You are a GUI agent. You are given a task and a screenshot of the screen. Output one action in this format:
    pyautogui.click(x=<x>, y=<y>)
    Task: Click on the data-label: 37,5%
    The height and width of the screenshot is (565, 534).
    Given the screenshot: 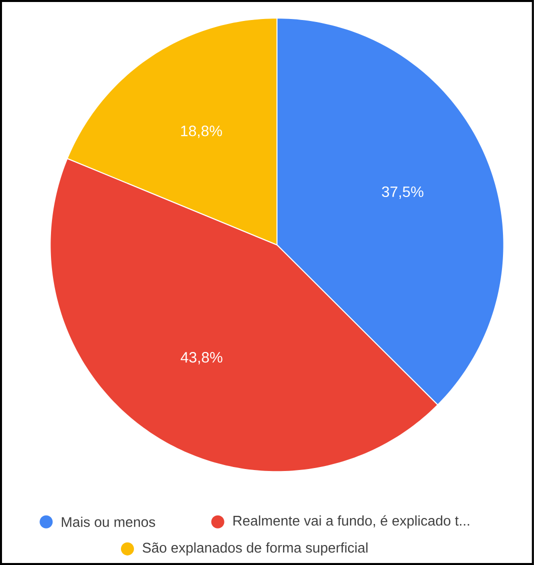 What is the action you would take?
    pyautogui.click(x=403, y=192)
    